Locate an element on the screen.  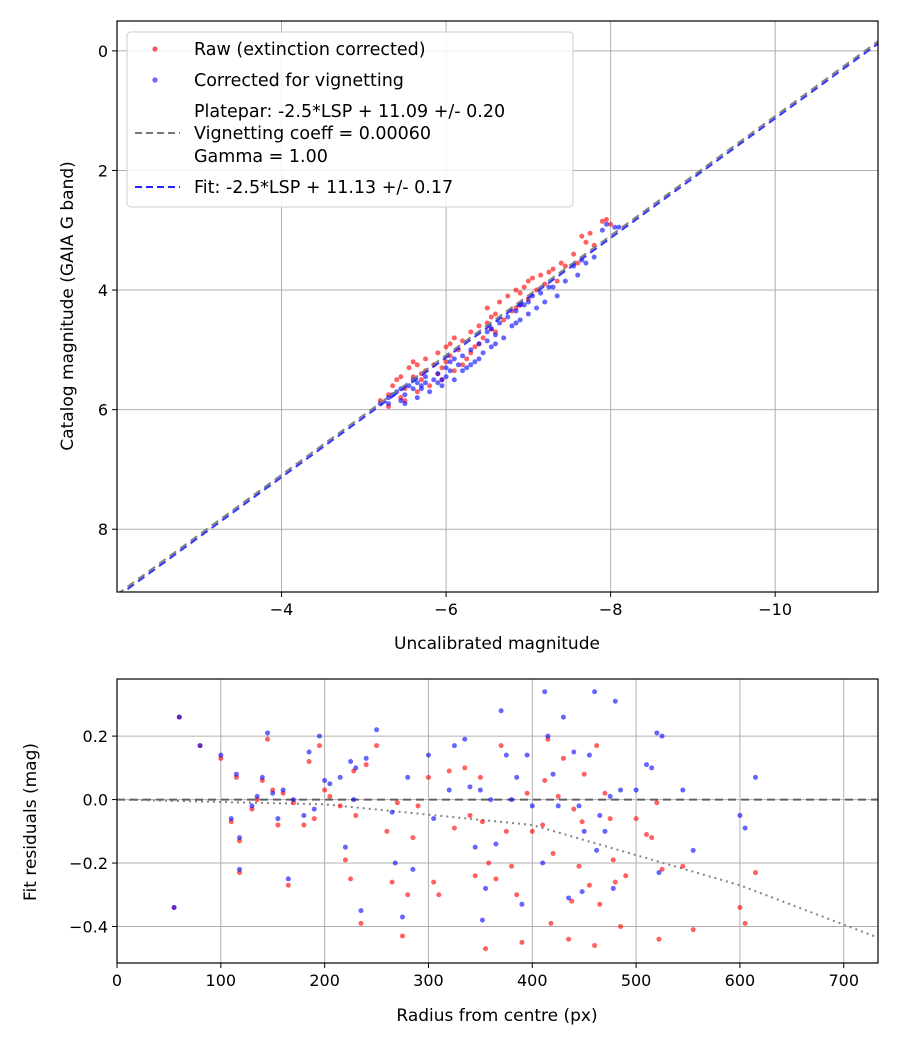
top-x-tick-label: −10 is located at coordinates (775, 609).